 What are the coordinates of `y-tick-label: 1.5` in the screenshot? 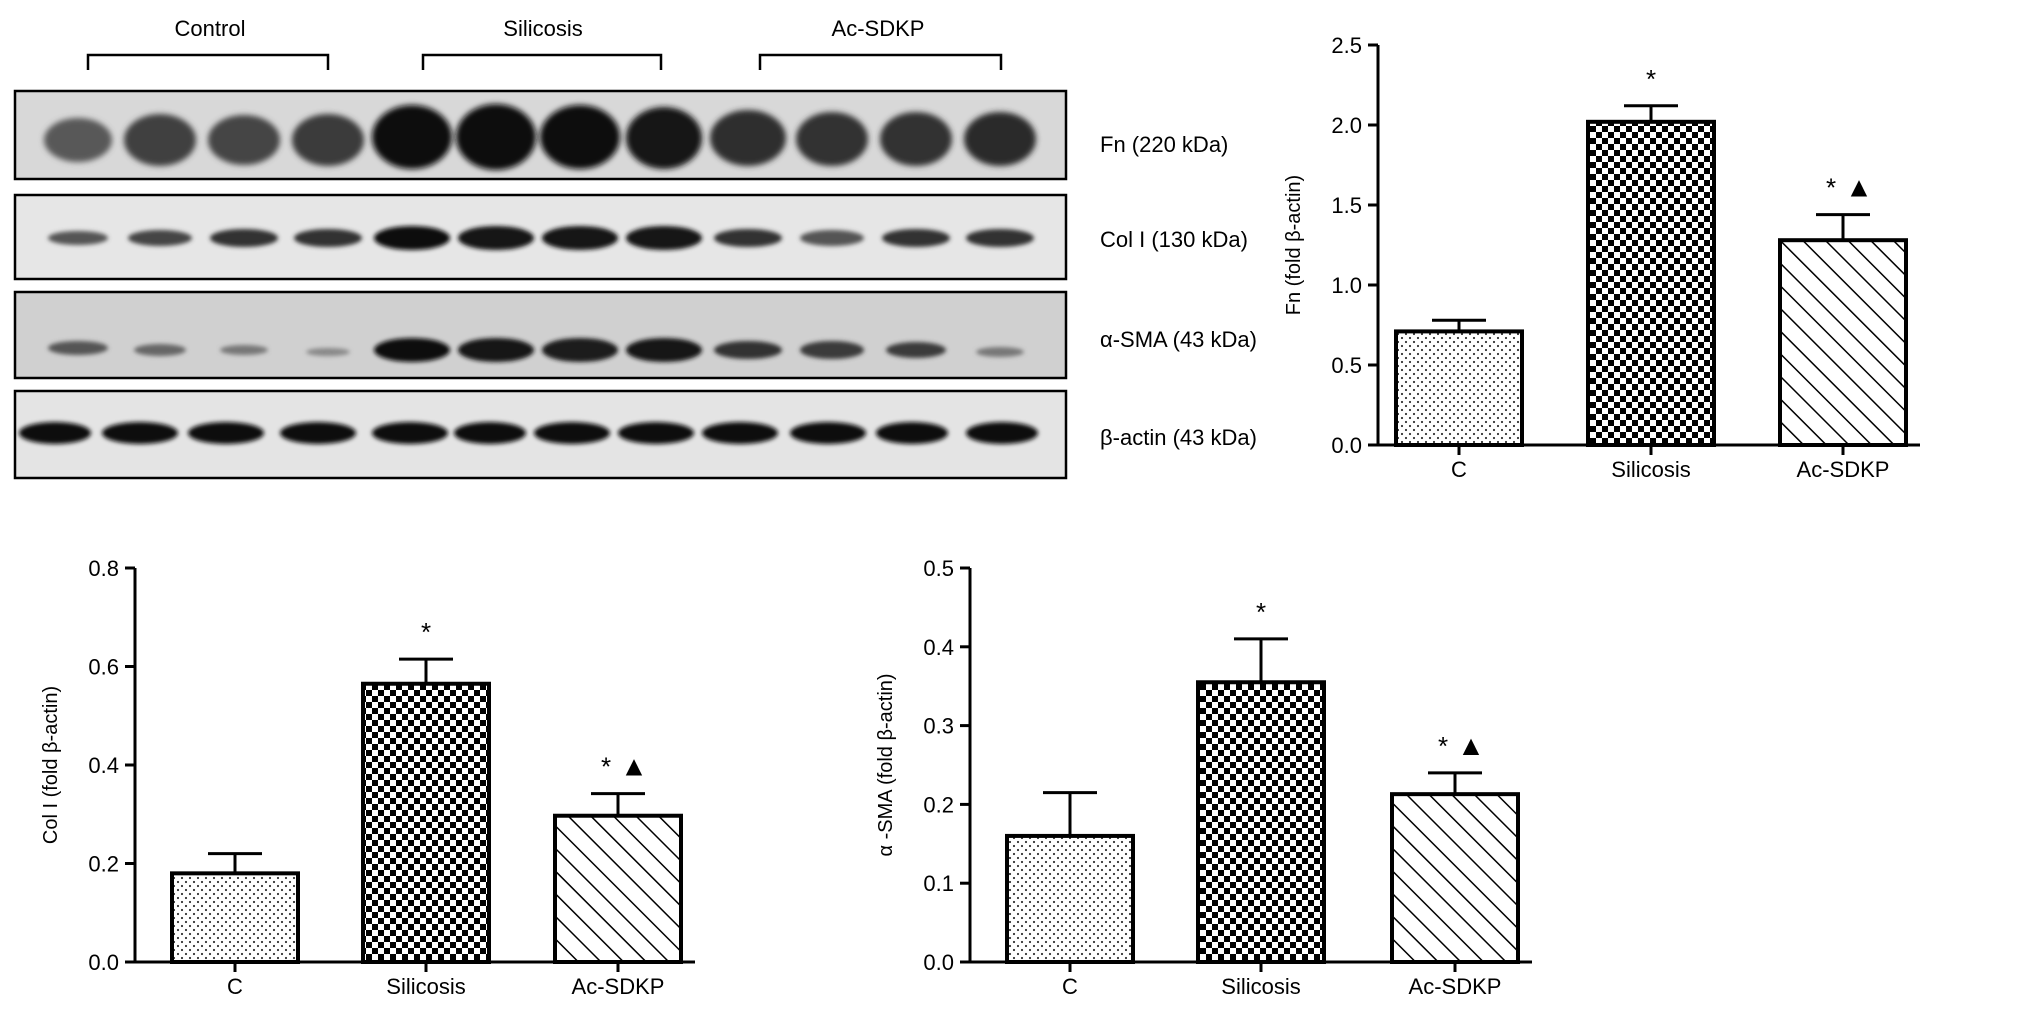 It's located at (1346, 205).